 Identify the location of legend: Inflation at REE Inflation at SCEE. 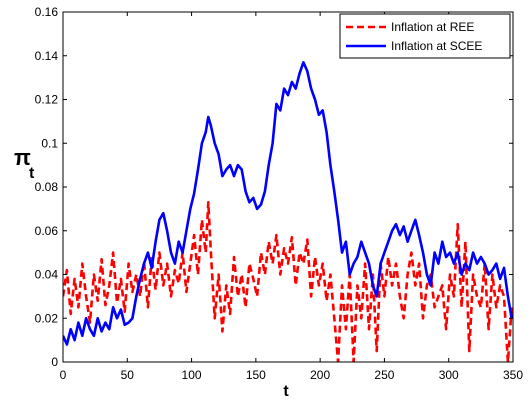
(425, 36).